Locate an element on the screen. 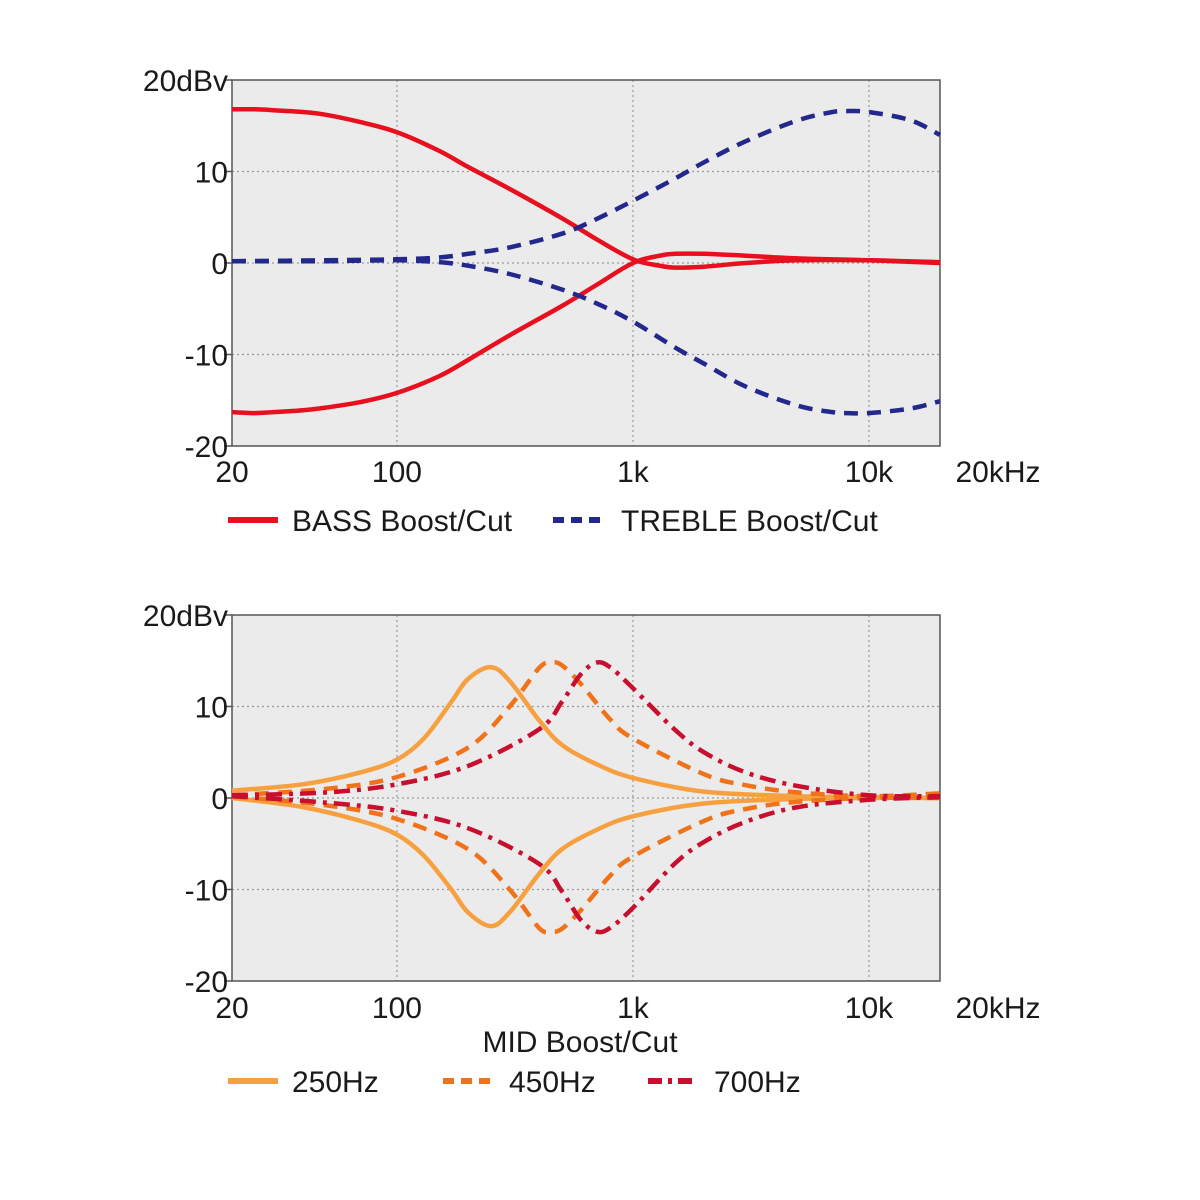 The height and width of the screenshot is (1200, 1200). legend: 250Hz 450Hz 700Hz is located at coordinates (514, 1082).